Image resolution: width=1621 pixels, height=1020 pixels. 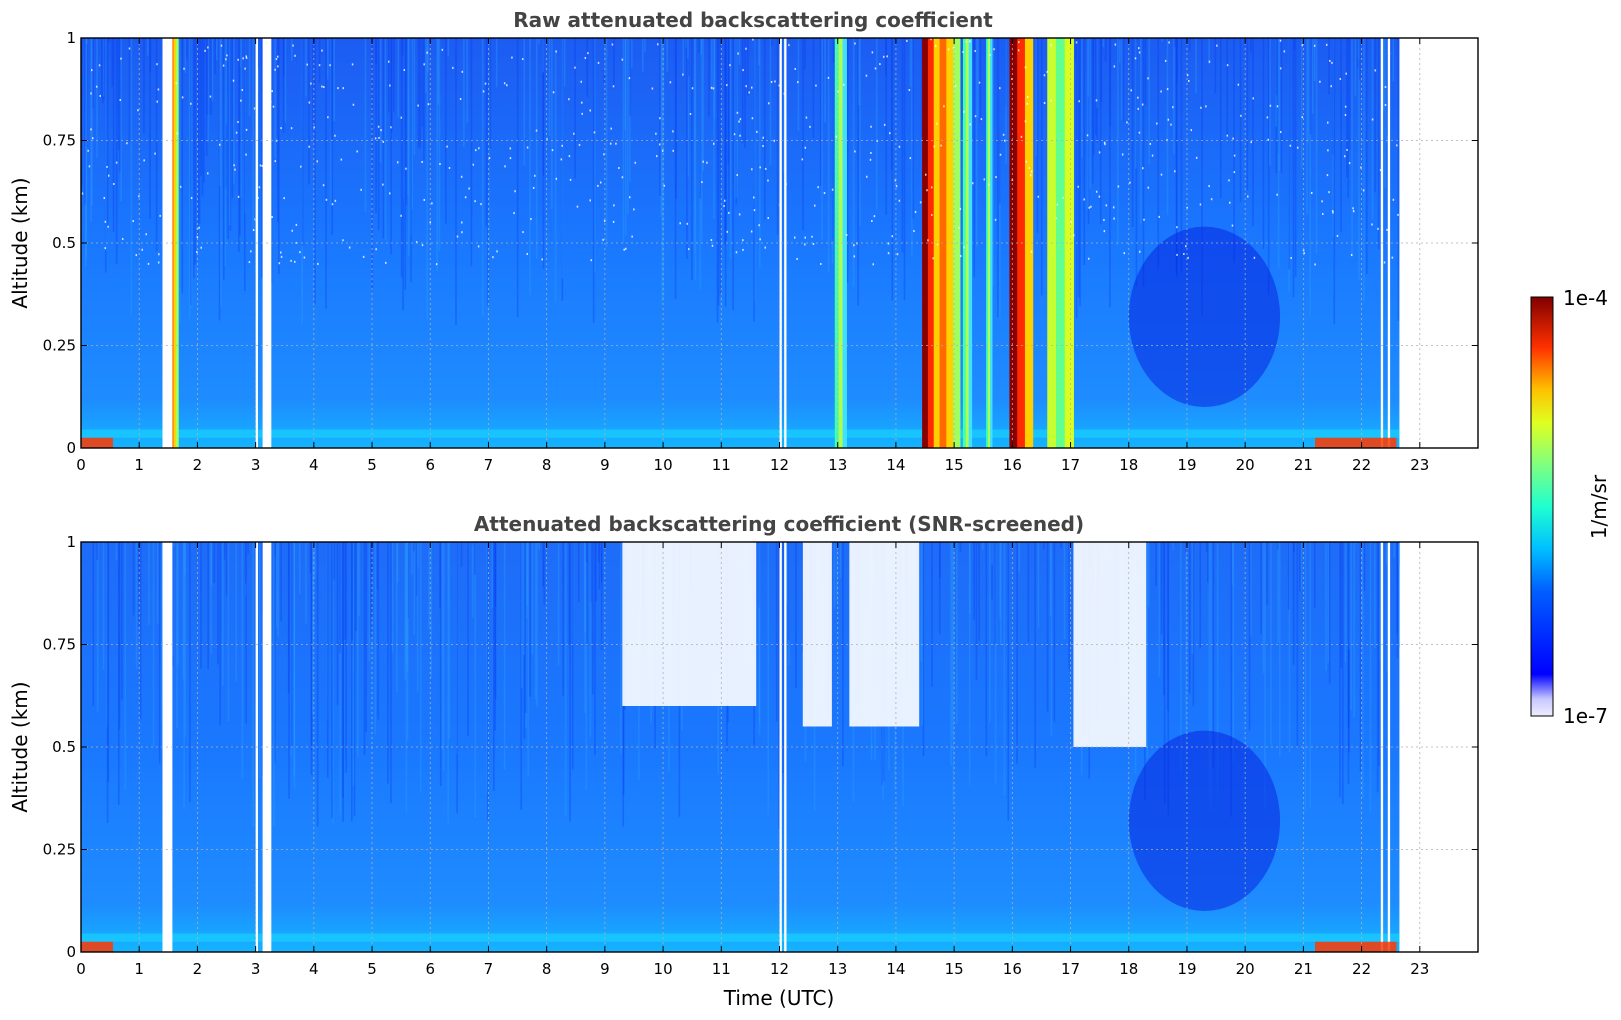 I want to click on cloud-column, so click(x=950, y=243).